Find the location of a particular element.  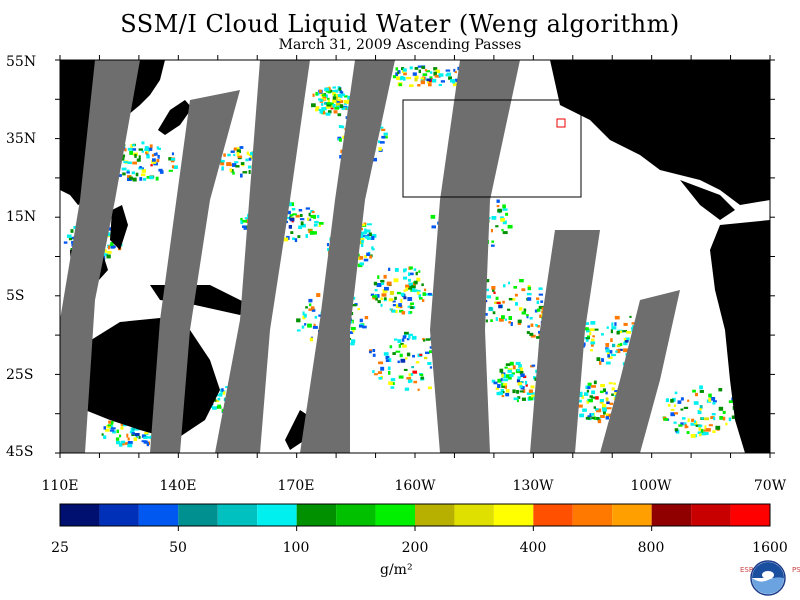

lon-label: 110E is located at coordinates (60, 486).